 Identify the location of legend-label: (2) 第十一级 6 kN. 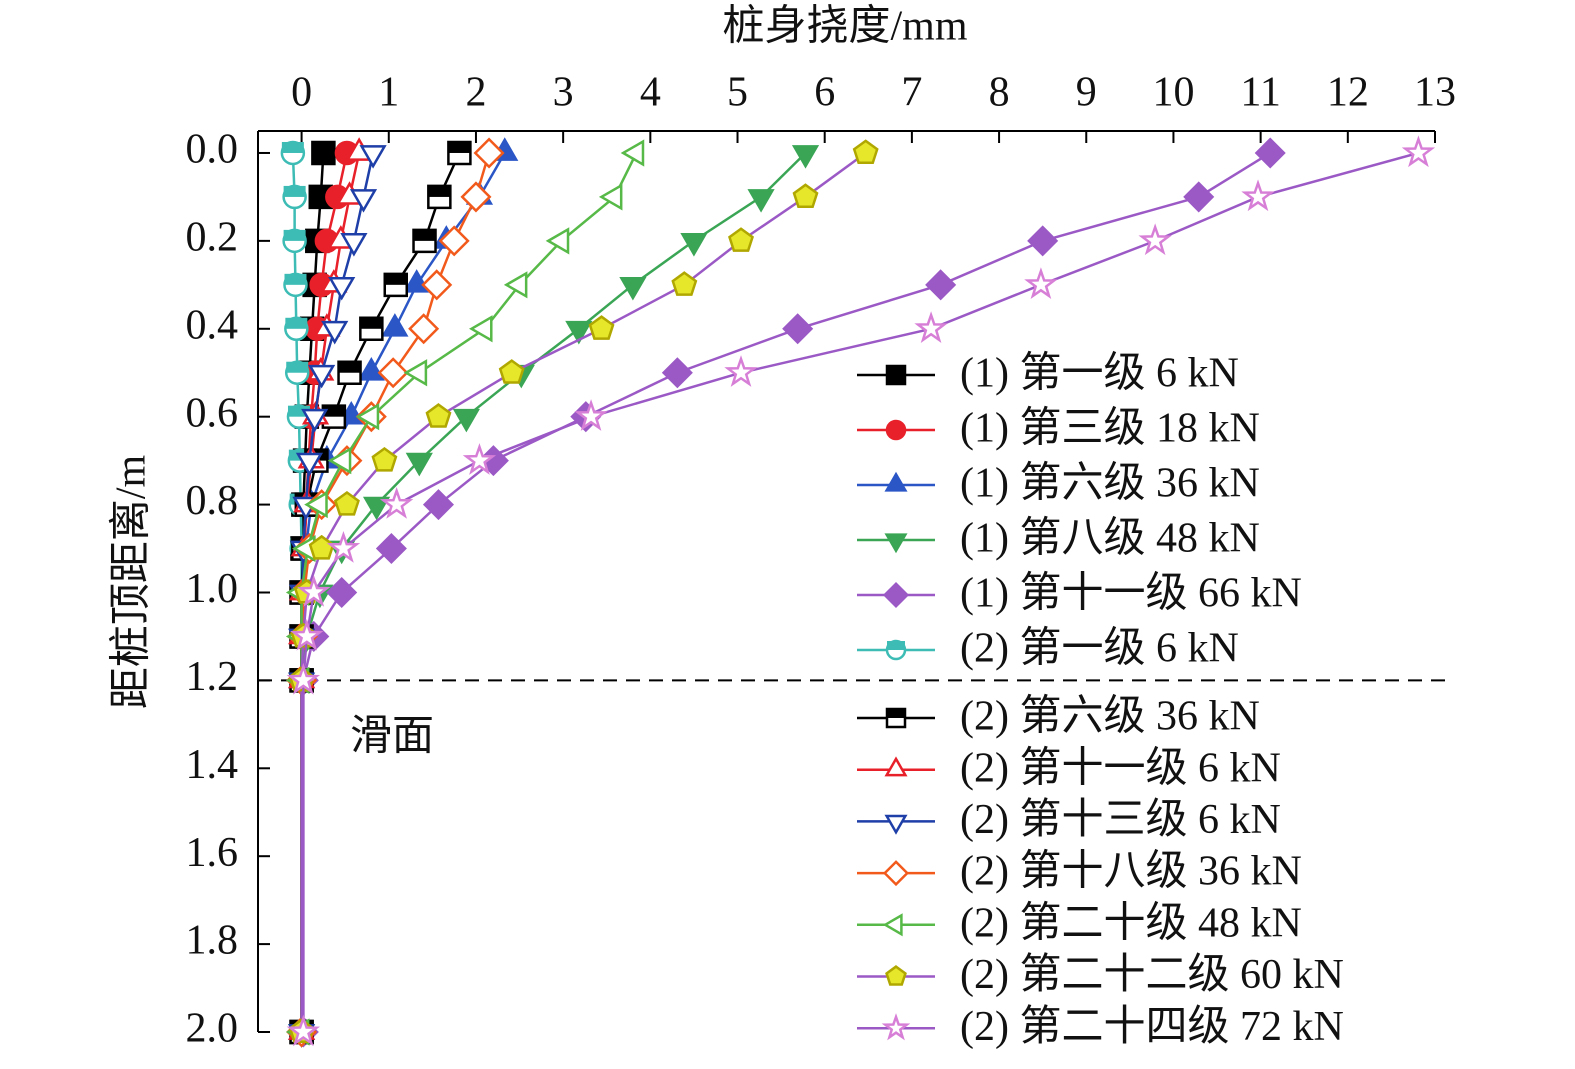
(1120, 768).